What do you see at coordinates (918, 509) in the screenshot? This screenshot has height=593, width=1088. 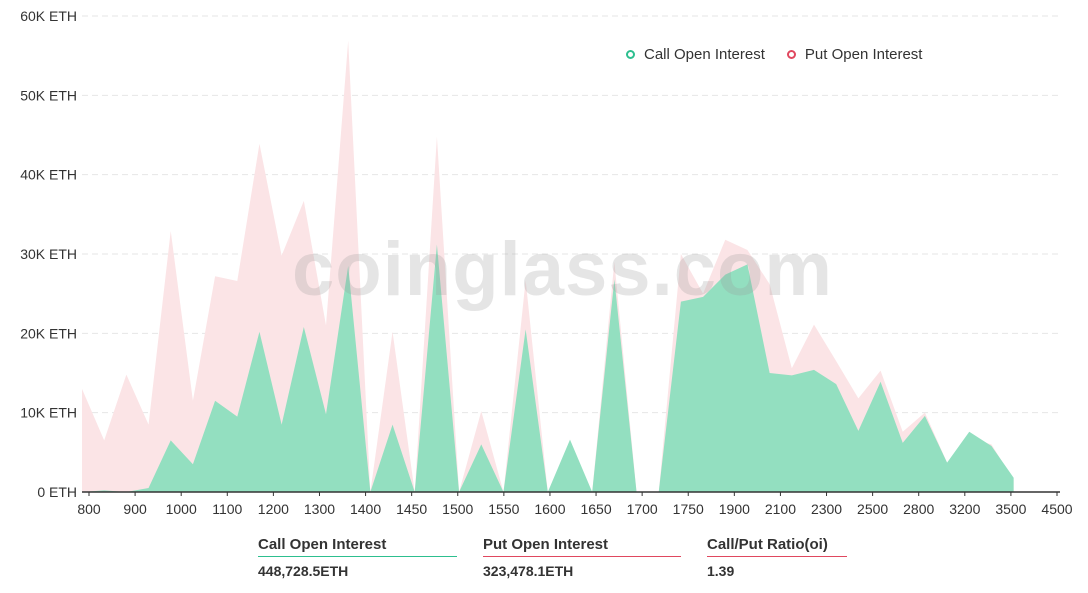 I see `x-tick-label: 2800` at bounding box center [918, 509].